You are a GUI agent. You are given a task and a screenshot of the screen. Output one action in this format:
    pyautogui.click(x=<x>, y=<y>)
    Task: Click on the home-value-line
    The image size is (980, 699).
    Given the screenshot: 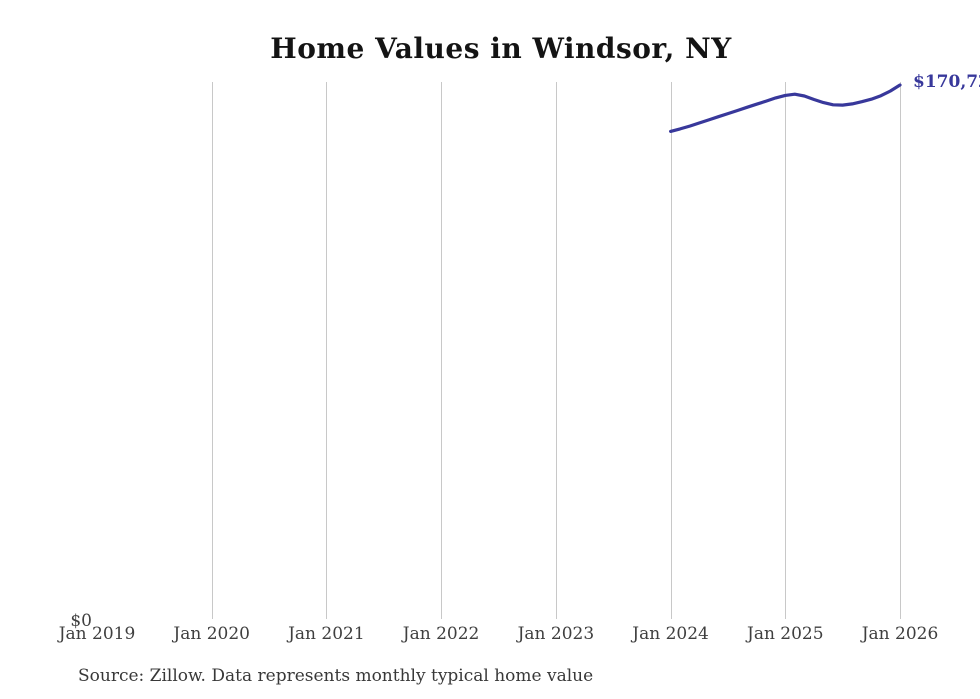 What is the action you would take?
    pyautogui.click(x=785, y=108)
    